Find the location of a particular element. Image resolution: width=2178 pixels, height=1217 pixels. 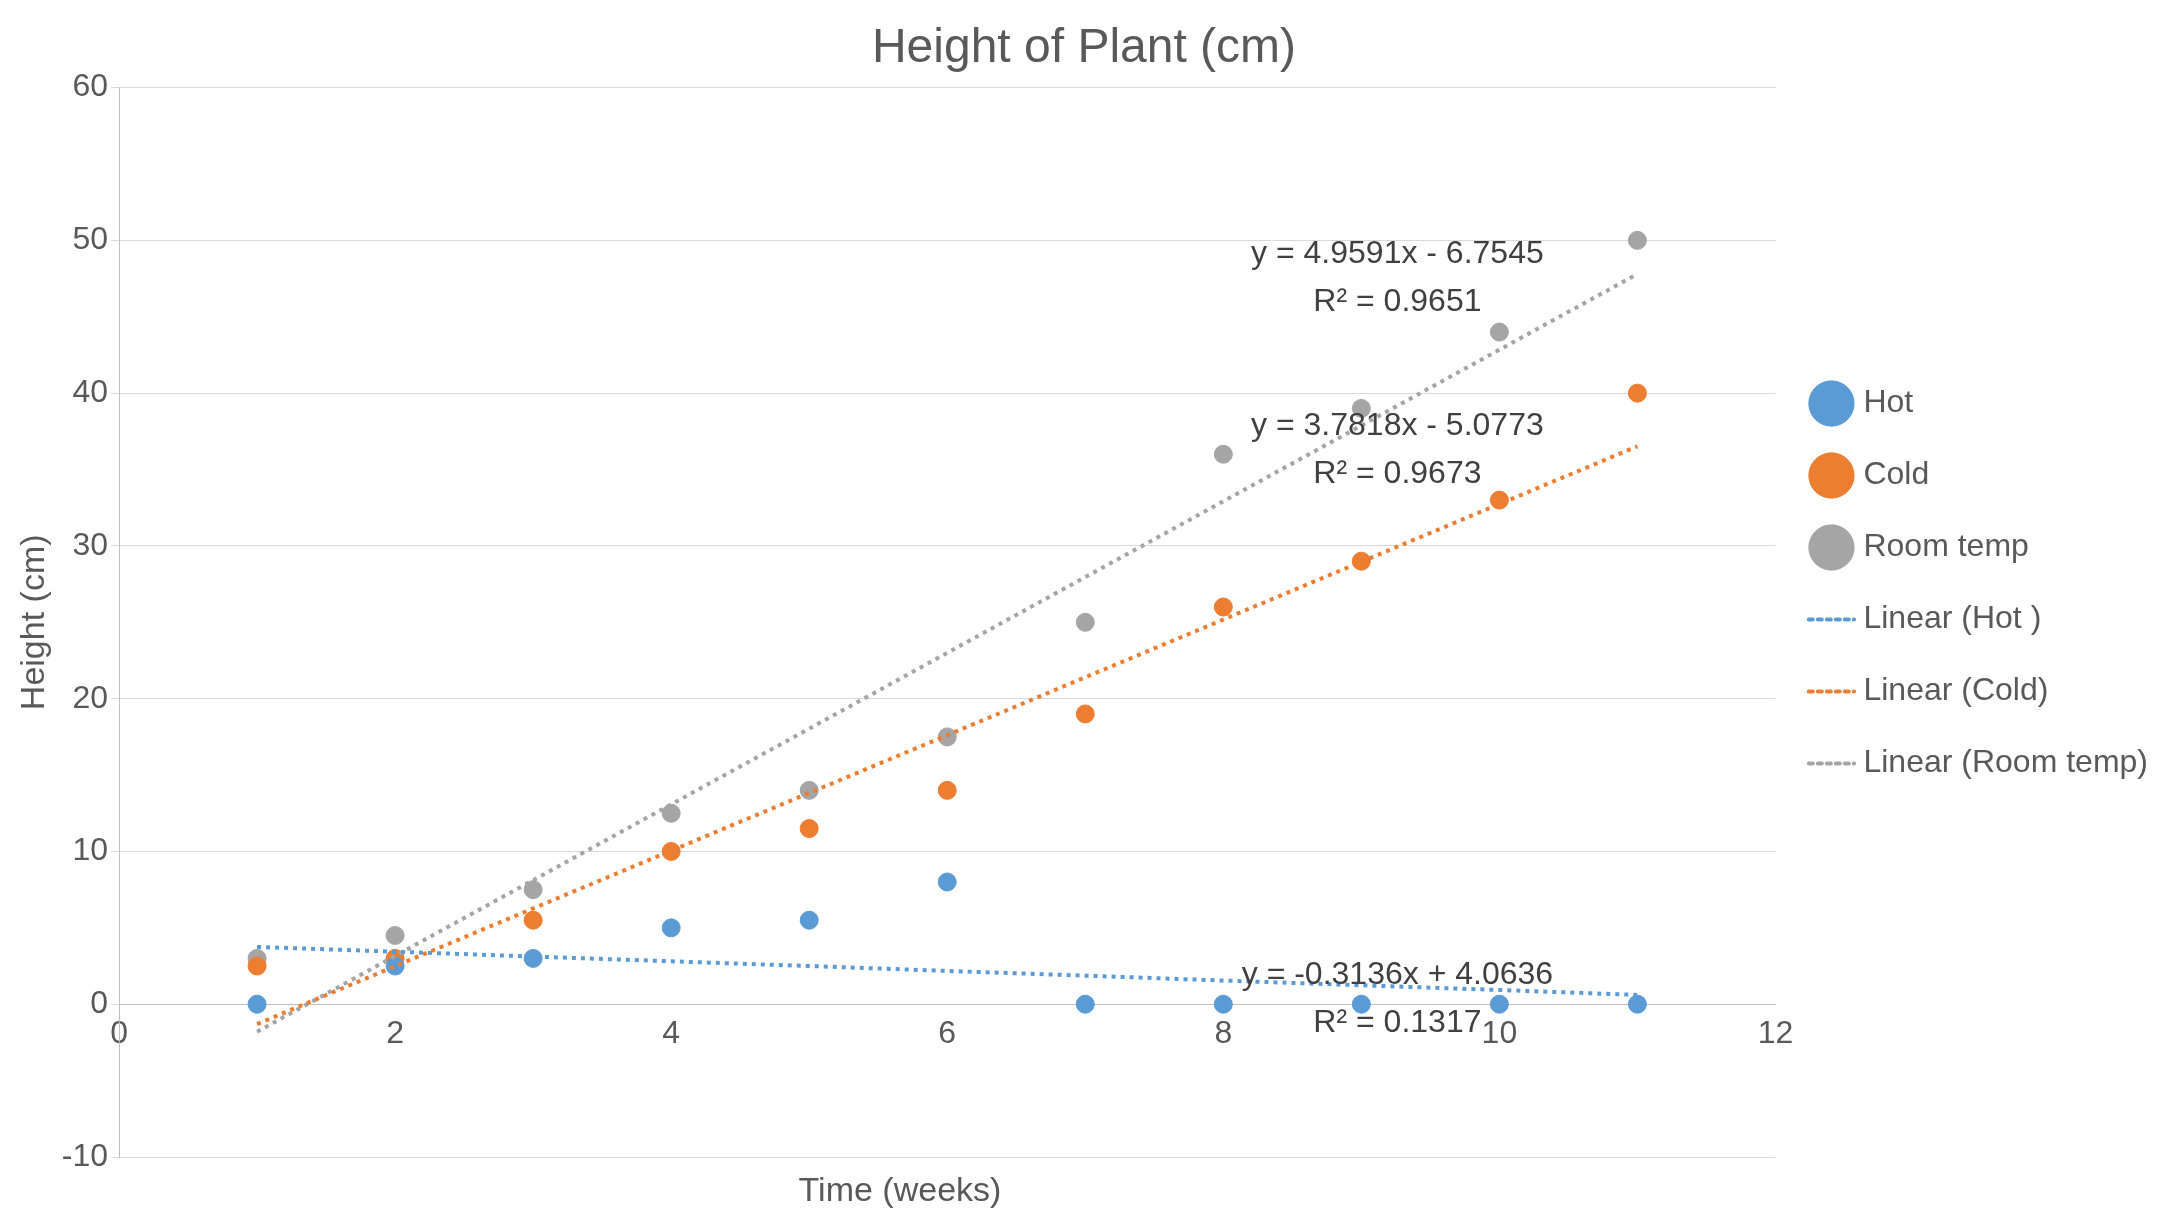

annotation: y = 4.9591x - 6.7545 is located at coordinates (1397, 251).